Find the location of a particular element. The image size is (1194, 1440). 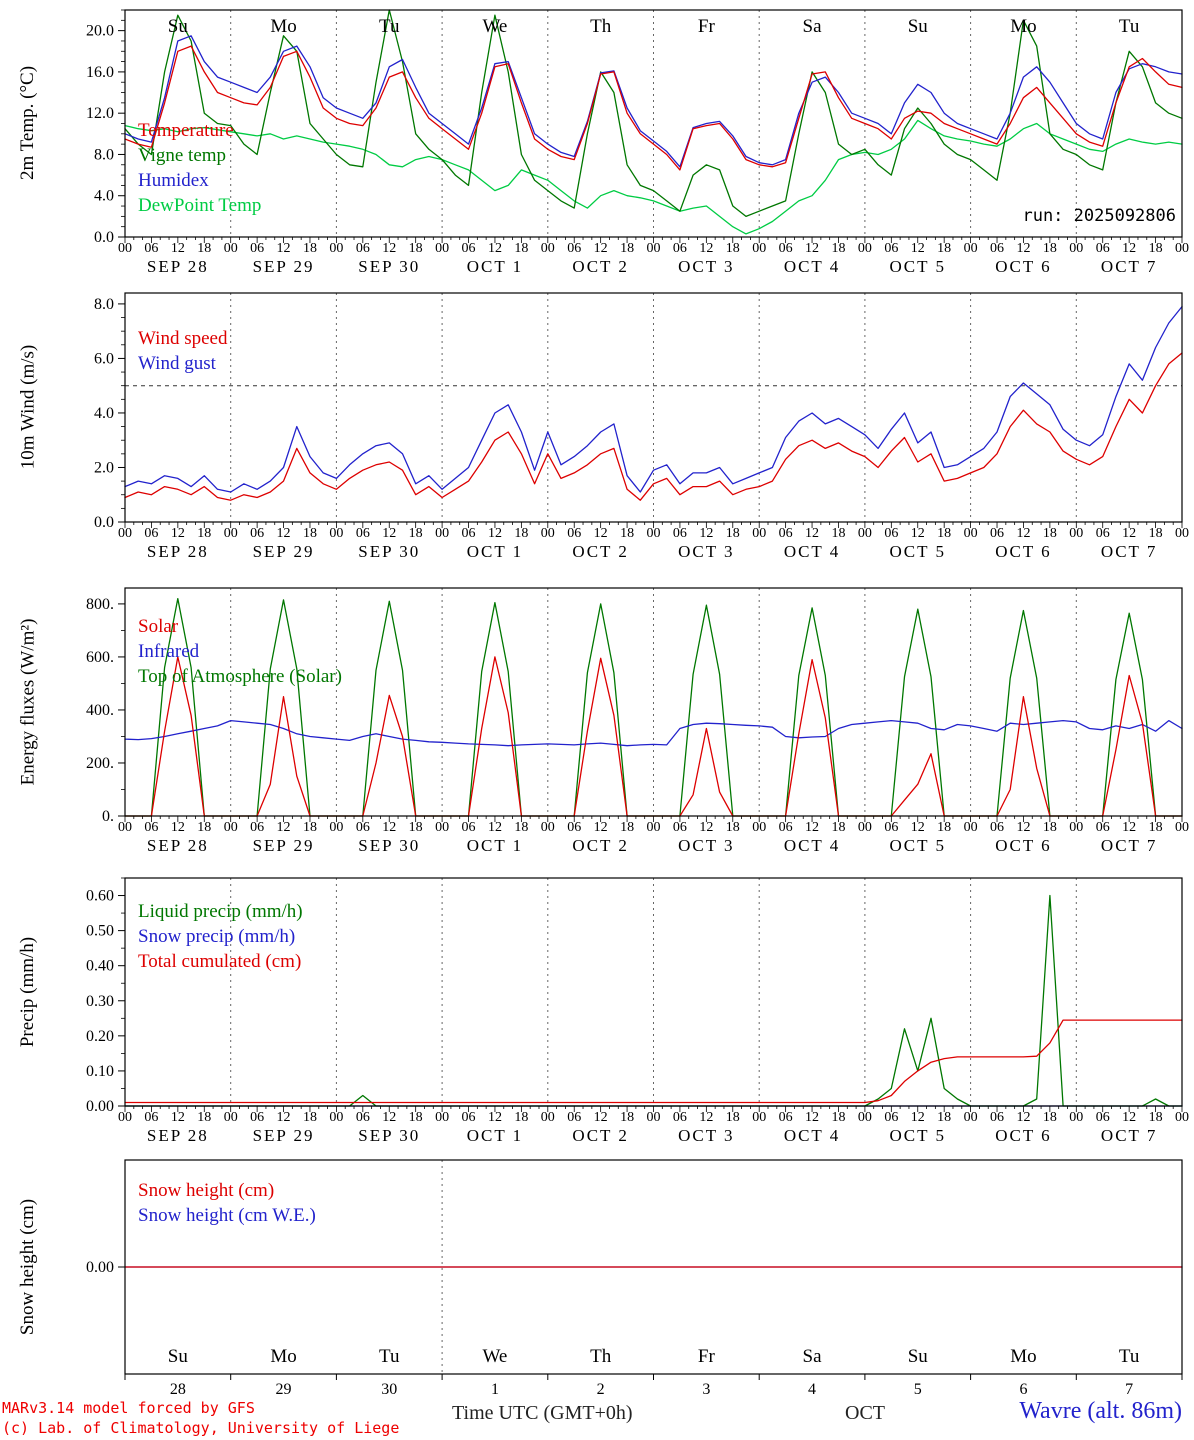

credit-line-1: MARv3.14 model forced by GFS is located at coordinates (128, 1408).